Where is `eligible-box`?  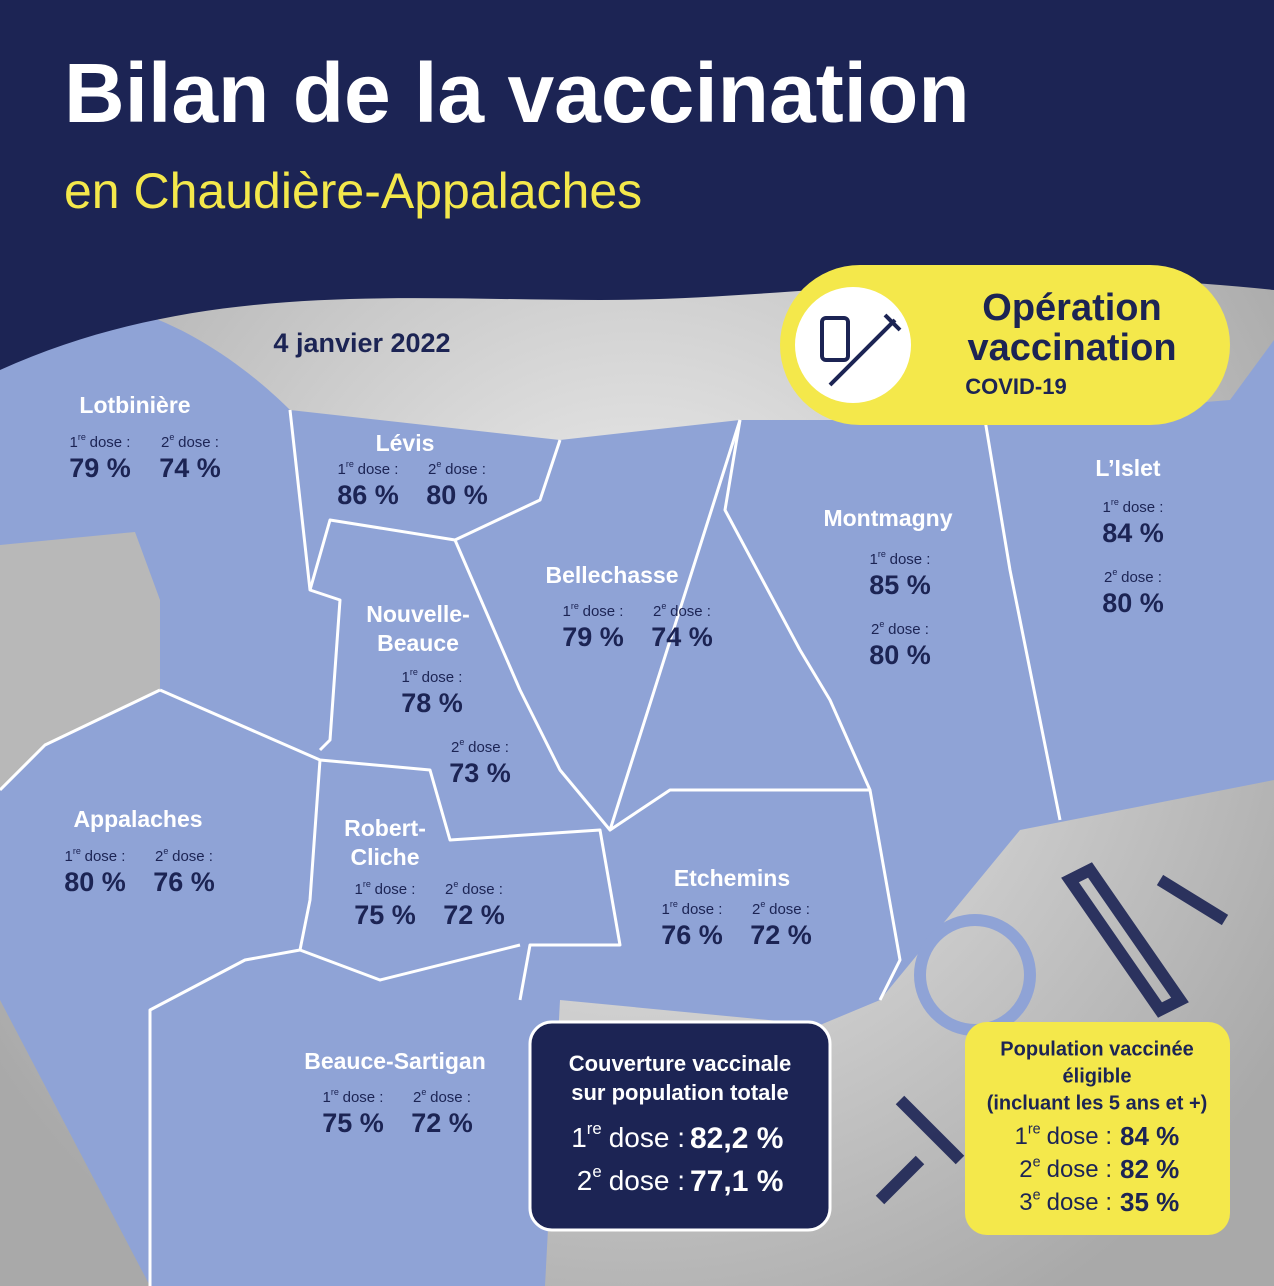 eligible-box is located at coordinates (1097, 1128).